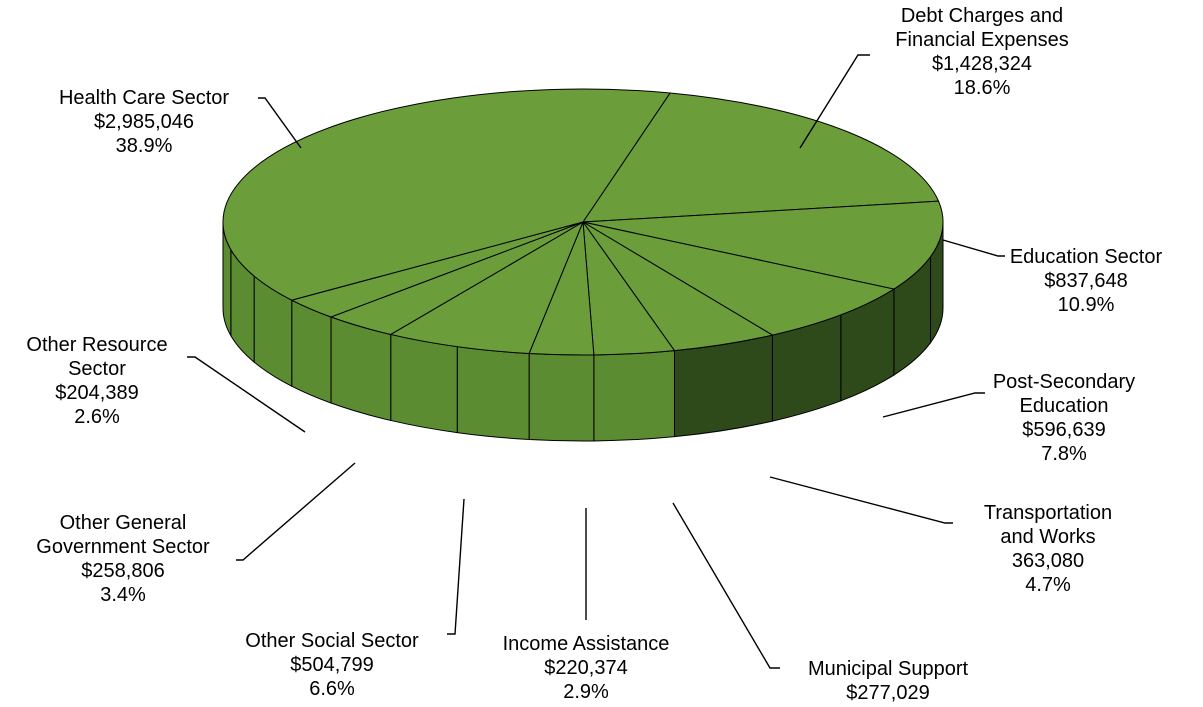  What do you see at coordinates (487, 287) in the screenshot?
I see `slice-other-social-sector-top` at bounding box center [487, 287].